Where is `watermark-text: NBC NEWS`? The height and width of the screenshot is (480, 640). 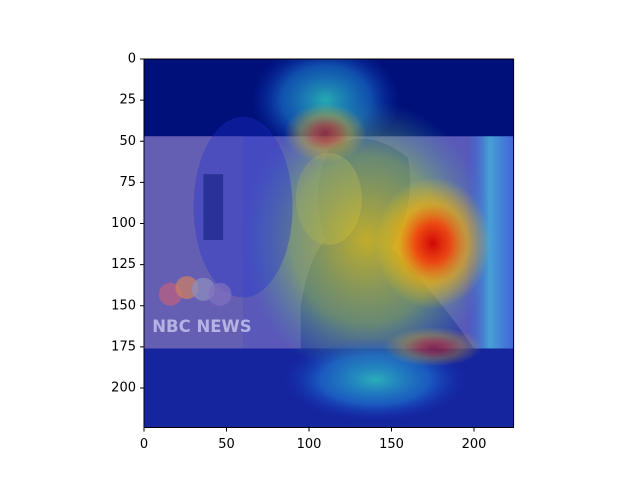 watermark-text: NBC NEWS is located at coordinates (201, 326).